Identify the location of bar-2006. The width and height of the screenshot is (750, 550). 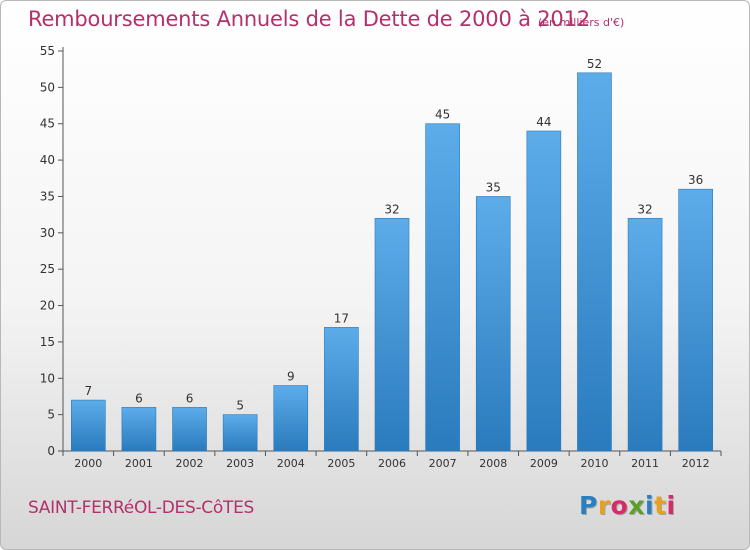
(392, 334).